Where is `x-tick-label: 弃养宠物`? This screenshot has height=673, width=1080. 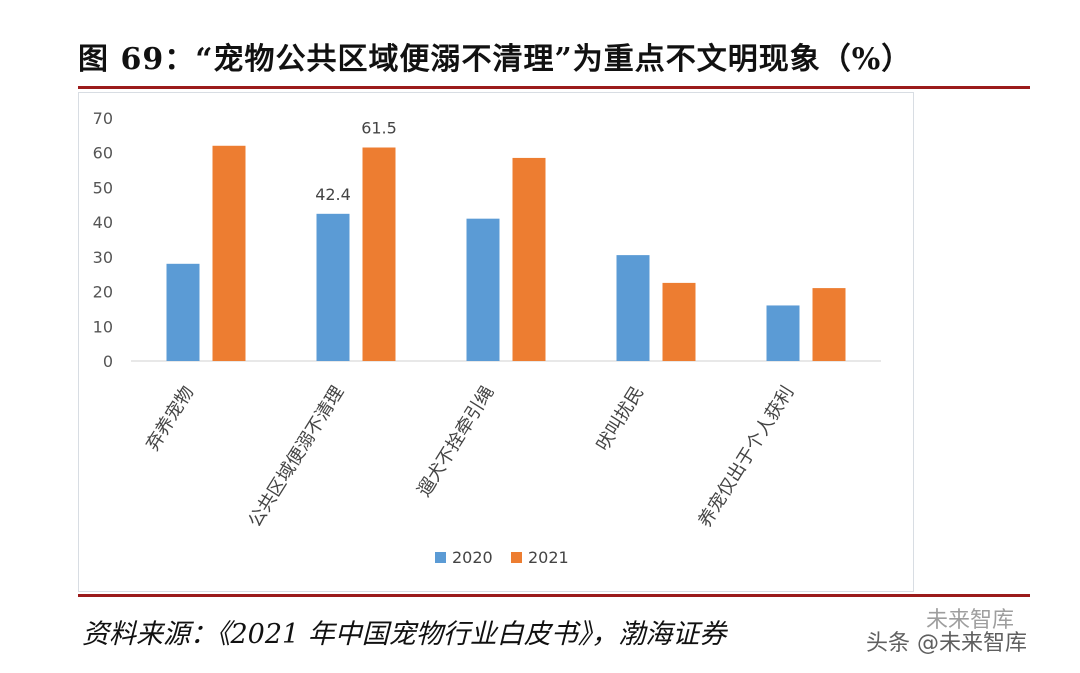 x-tick-label: 弃养宠物 is located at coordinates (170, 419).